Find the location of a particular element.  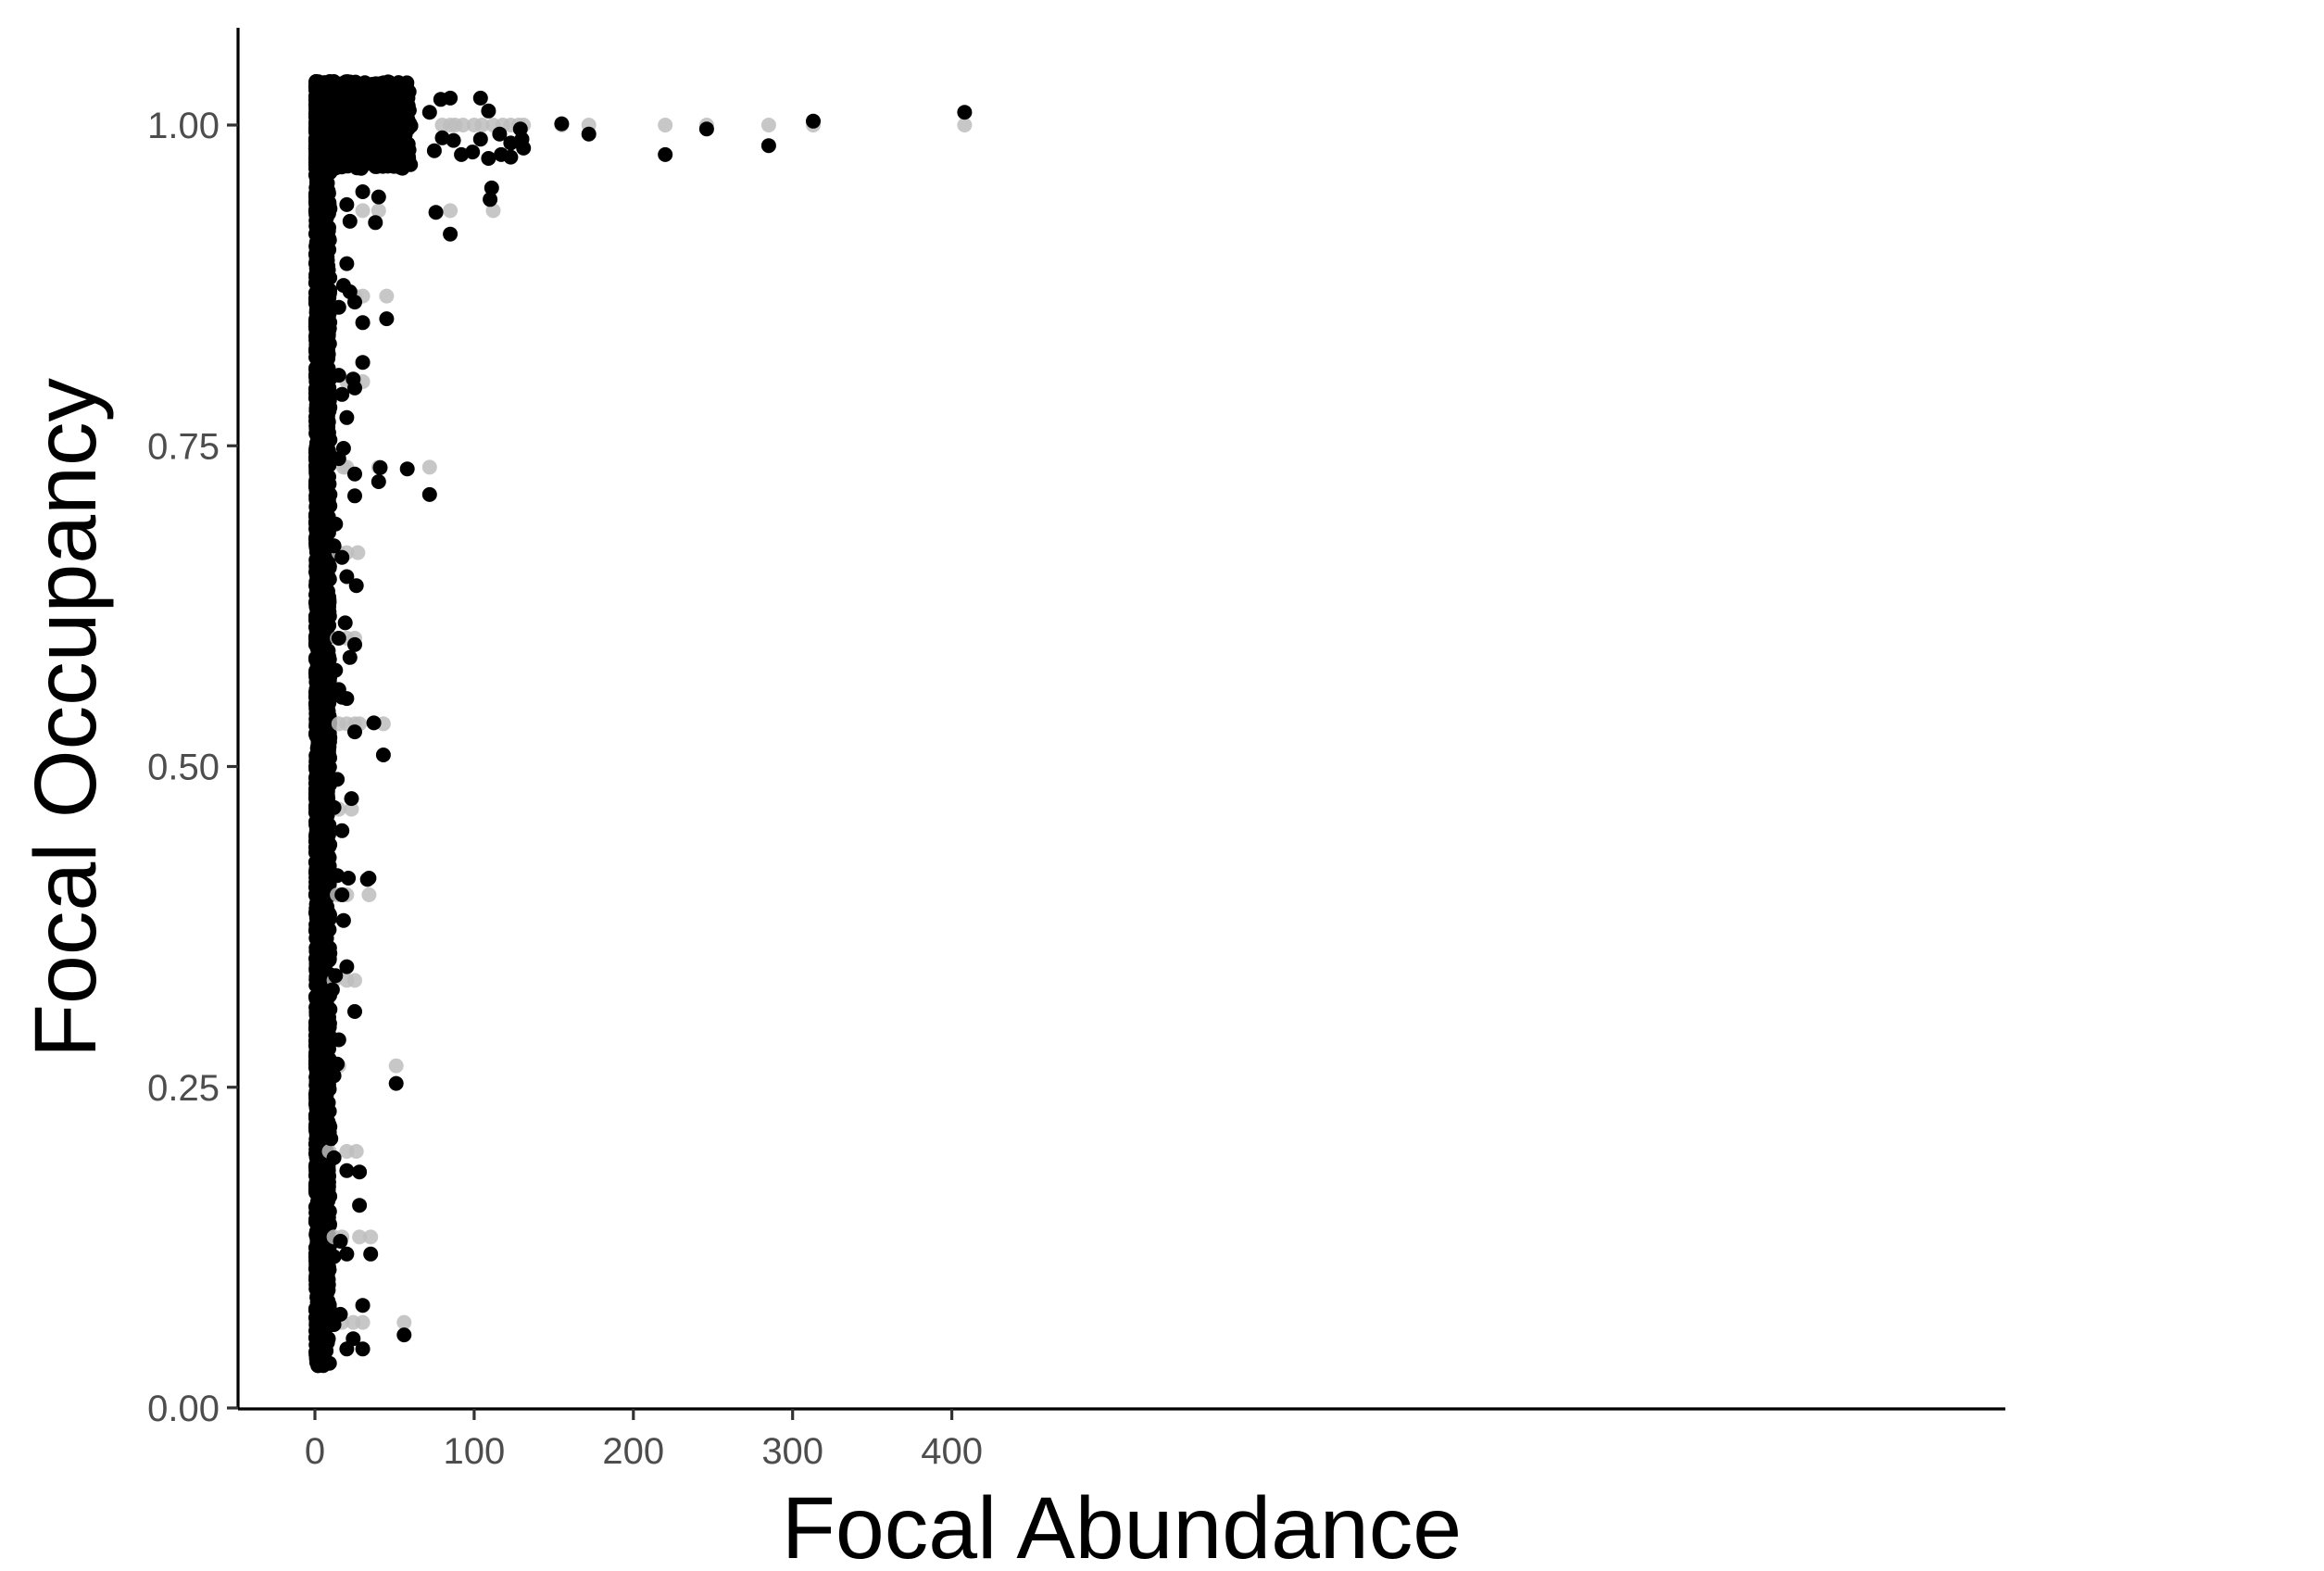

x-axis-ticks: 0 100 200 300 400 is located at coordinates (644, 1440).